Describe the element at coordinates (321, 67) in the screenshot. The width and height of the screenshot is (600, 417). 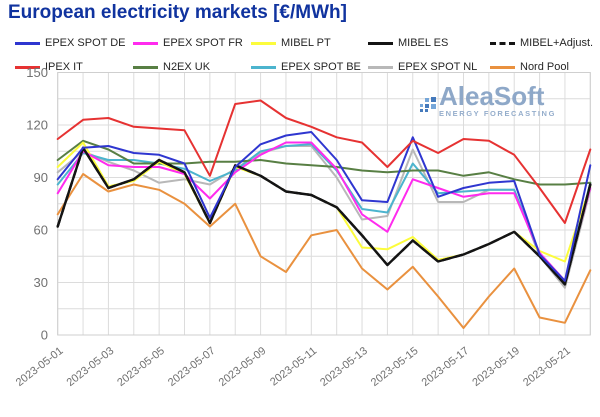
I see `legend-label: EPEX SPOT BE` at that location.